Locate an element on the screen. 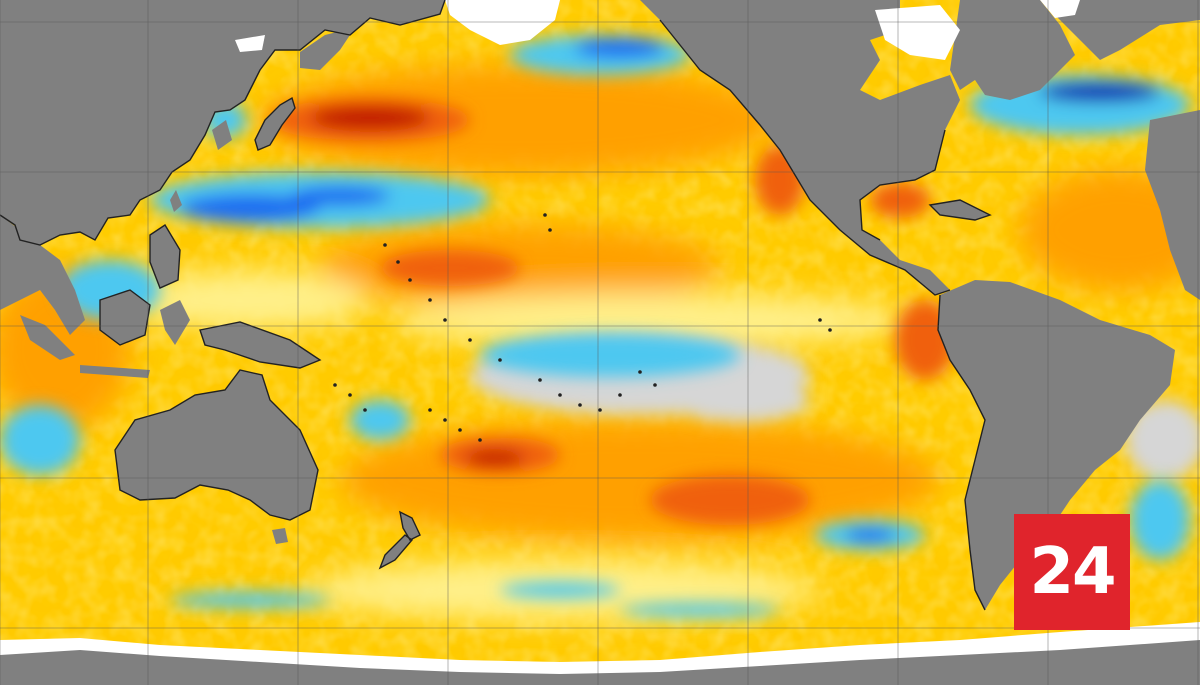  asia-landmass is located at coordinates (222, 122).